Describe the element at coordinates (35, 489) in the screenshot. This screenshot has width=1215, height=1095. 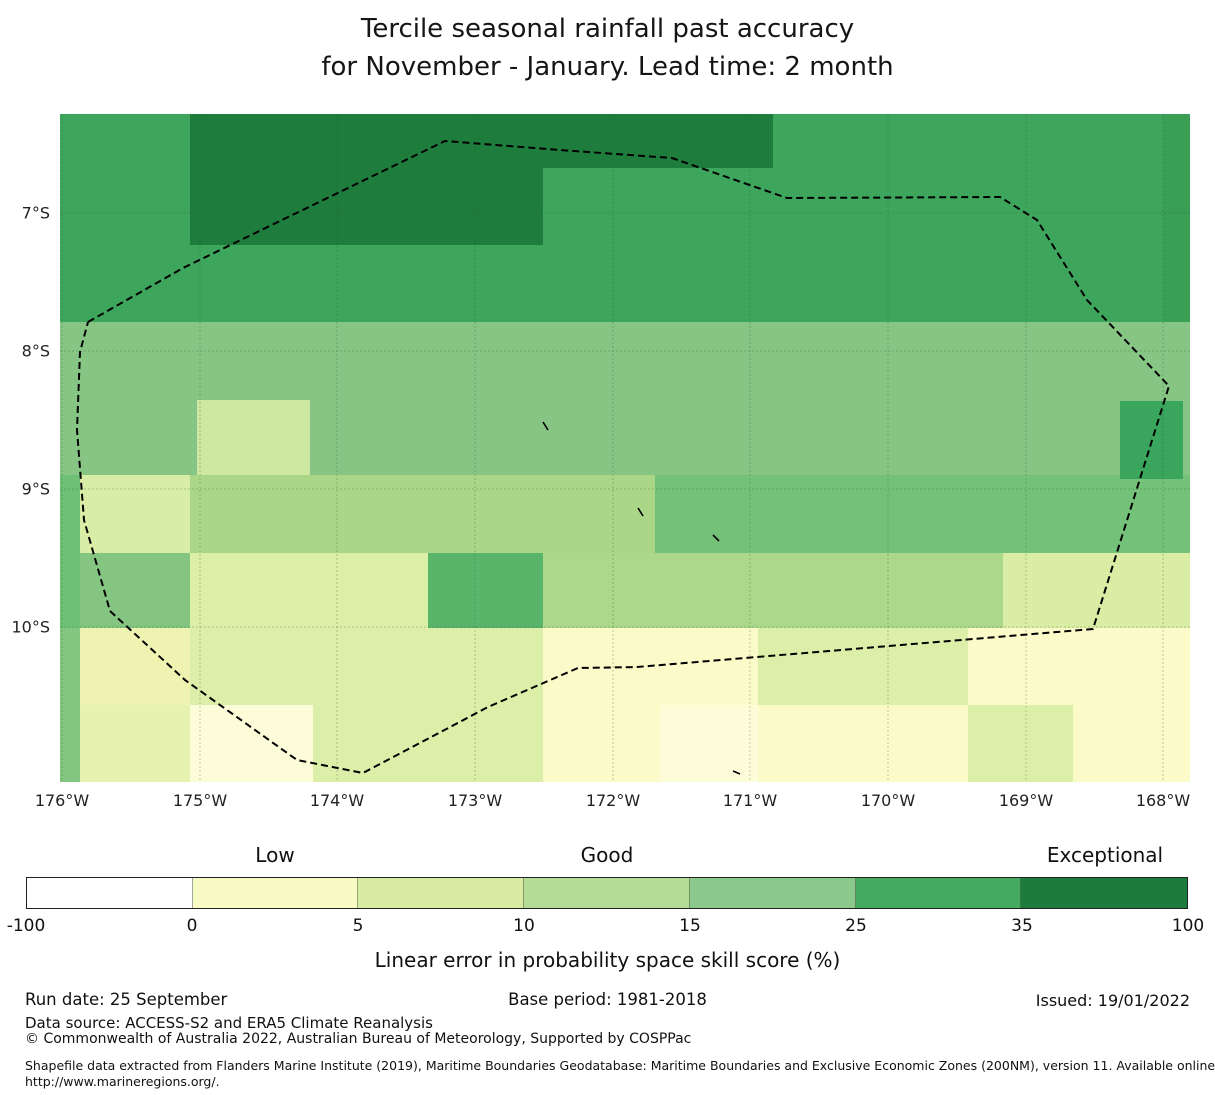
I see `y-tick-label: 9°S` at that location.